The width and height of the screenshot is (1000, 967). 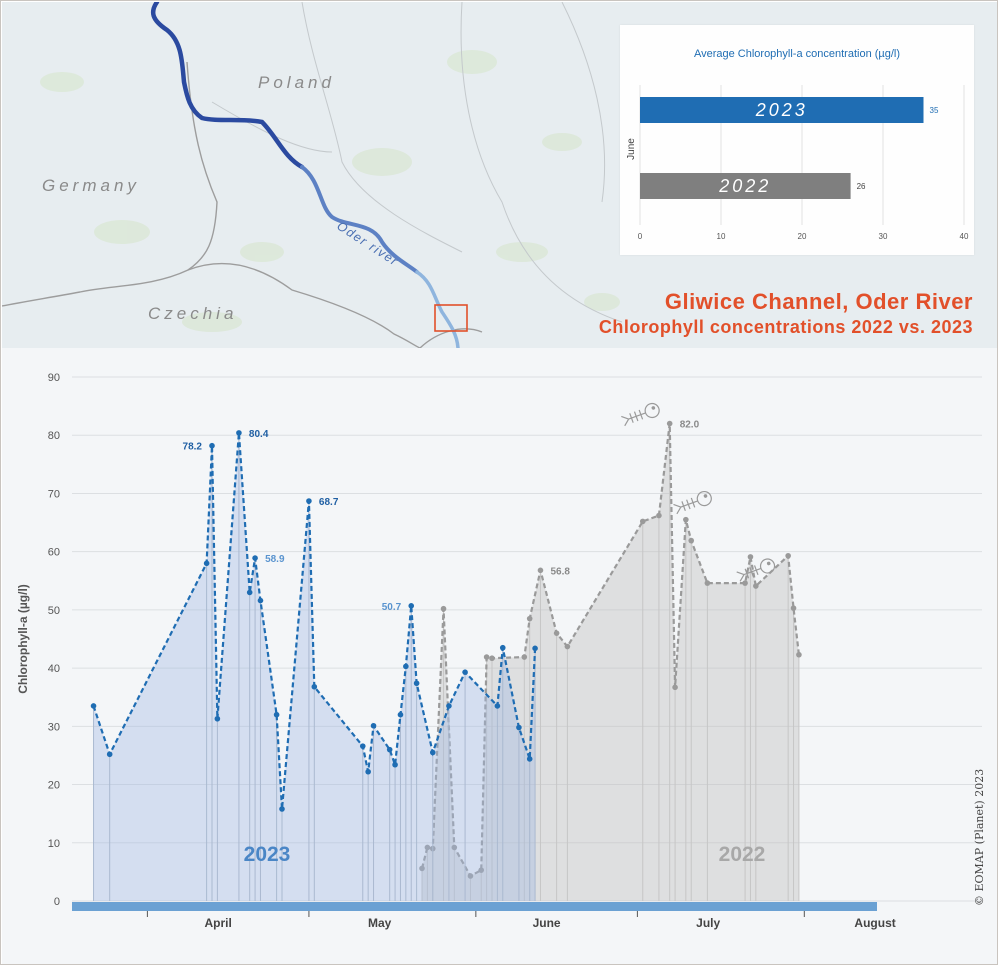 I want to click on x-axis-month-label: April, so click(x=217, y=923).